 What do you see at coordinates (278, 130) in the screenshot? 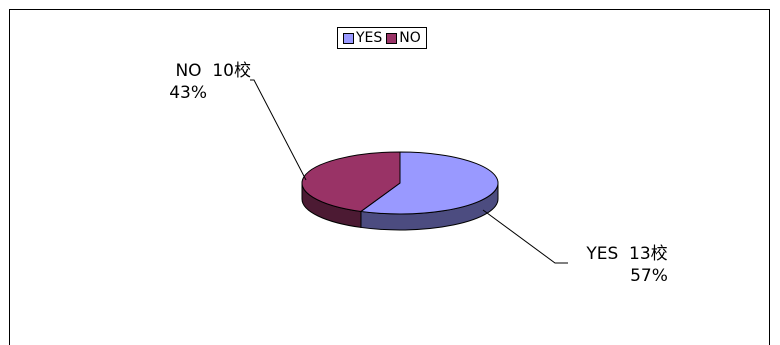
I see `leader-line-no` at bounding box center [278, 130].